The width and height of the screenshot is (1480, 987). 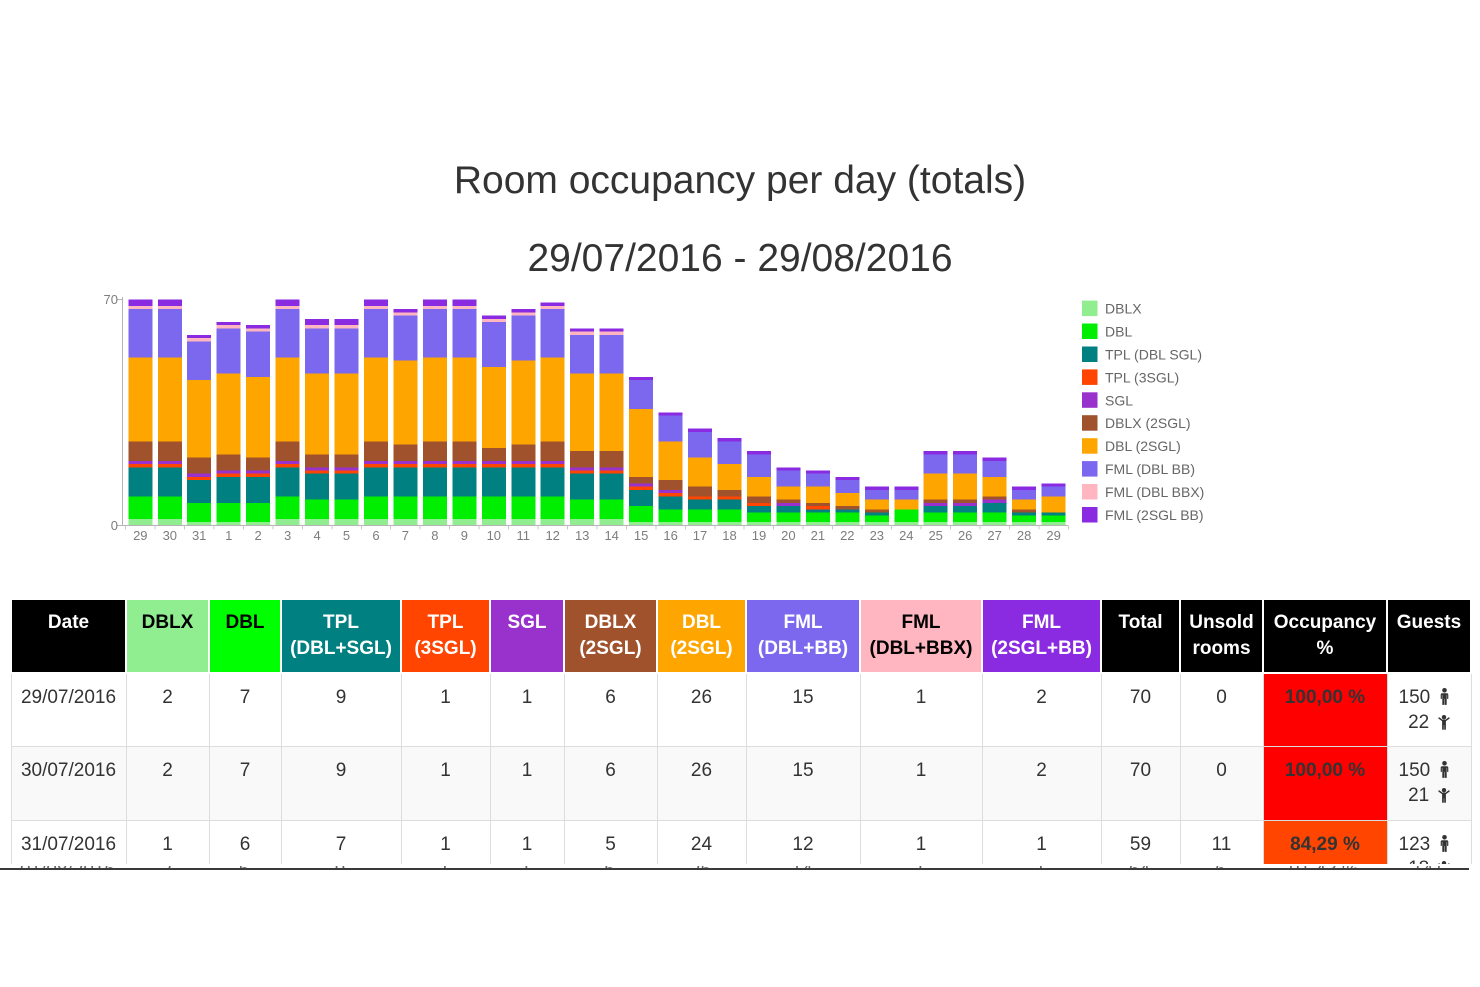 What do you see at coordinates (434, 535) in the screenshot?
I see `svg-text: 8` at bounding box center [434, 535].